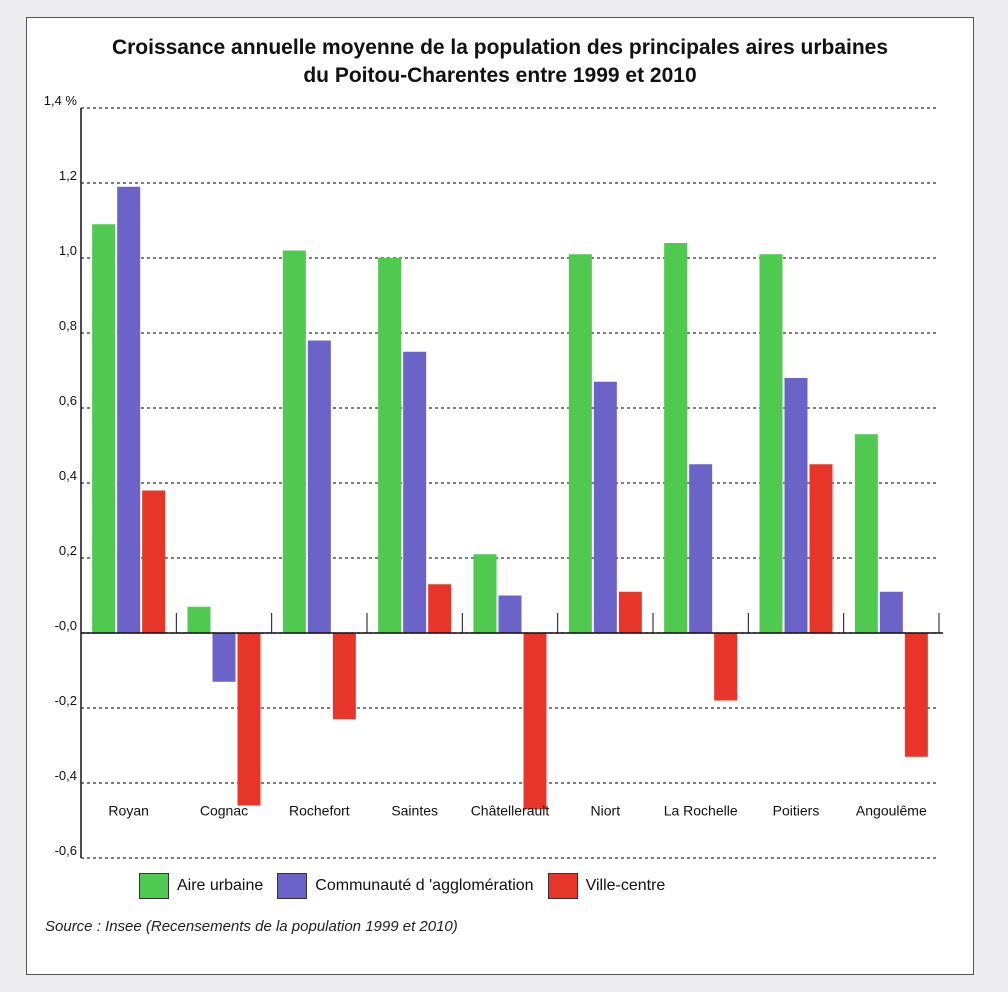 This screenshot has height=992, width=1008. I want to click on x-category-label: Châtellerault, so click(510, 811).